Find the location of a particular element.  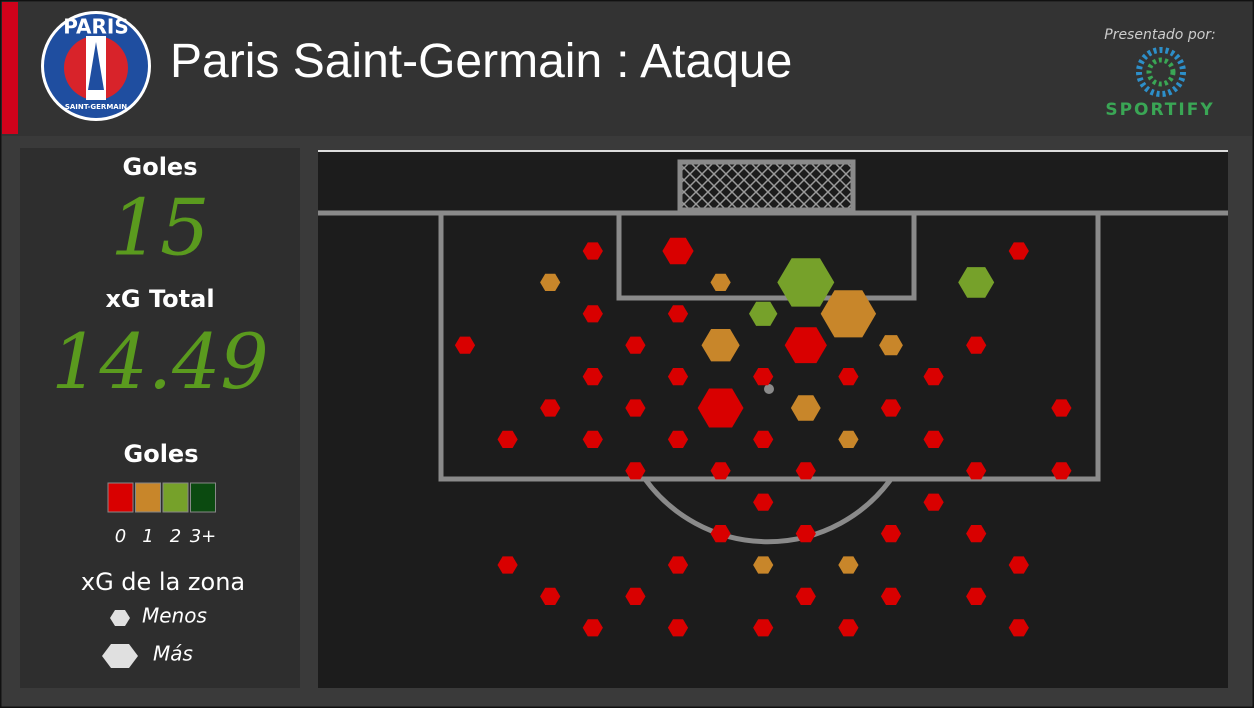

title-sub: : Ataque is located at coordinates (704, 61).